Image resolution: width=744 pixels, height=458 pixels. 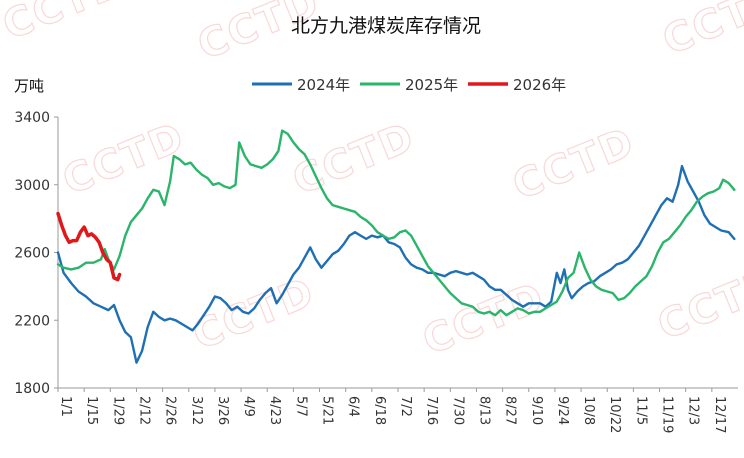 I want to click on x-tick-label: 6/4, so click(x=353, y=406).